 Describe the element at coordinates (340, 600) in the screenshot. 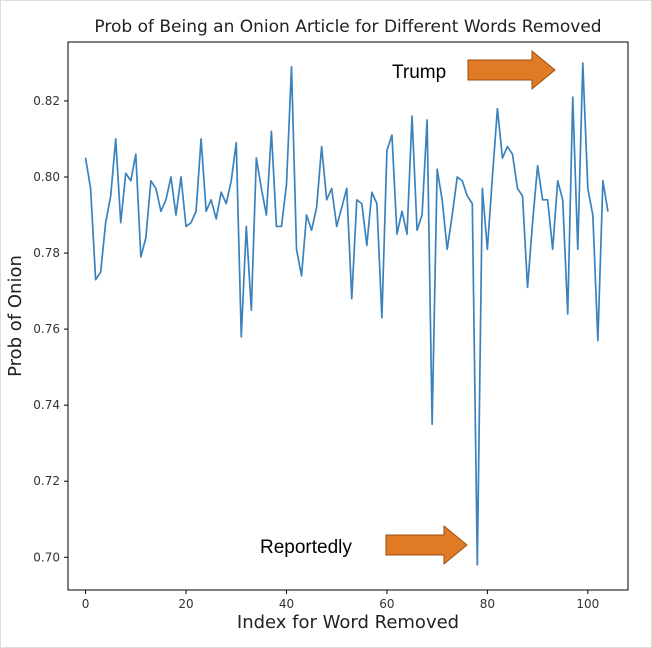

I see `x-axis-ticks: 0 20 40 60 80 100` at that location.